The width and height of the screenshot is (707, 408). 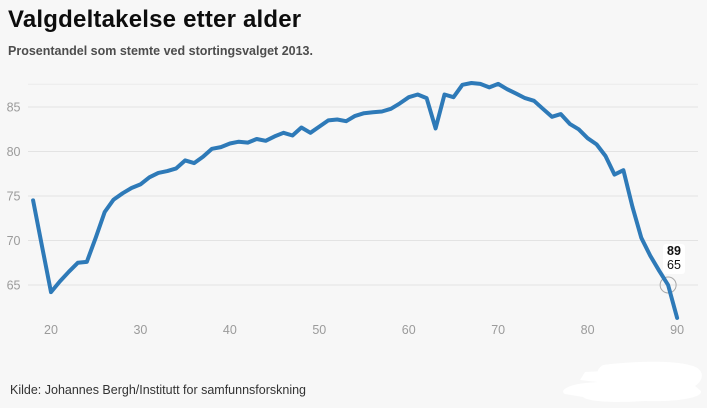 What do you see at coordinates (14, 197) in the screenshot?
I see `y-tick-label-75: 75` at bounding box center [14, 197].